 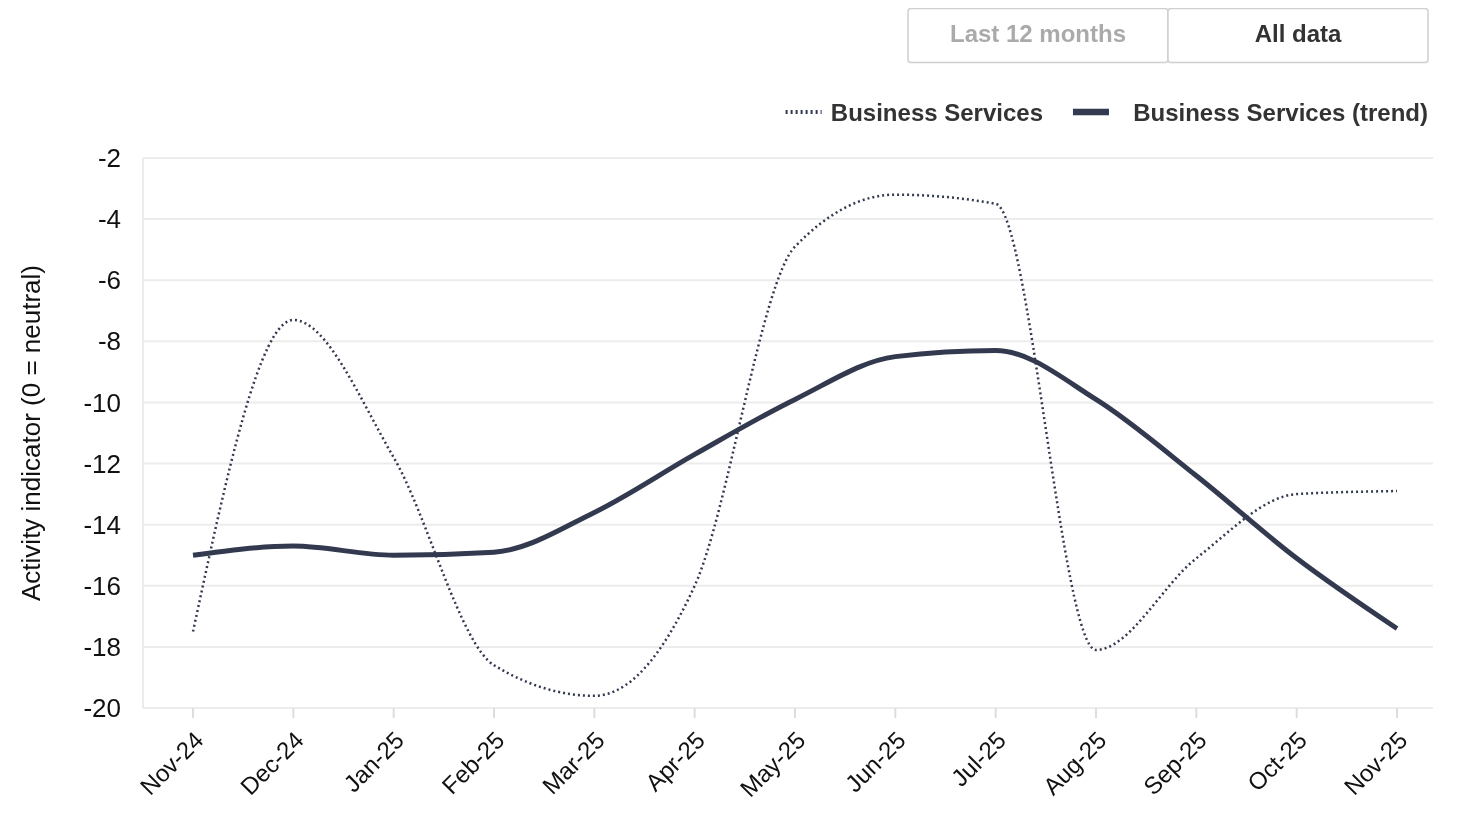 What do you see at coordinates (109, 341) in the screenshot?
I see `y-tick-label: -8` at bounding box center [109, 341].